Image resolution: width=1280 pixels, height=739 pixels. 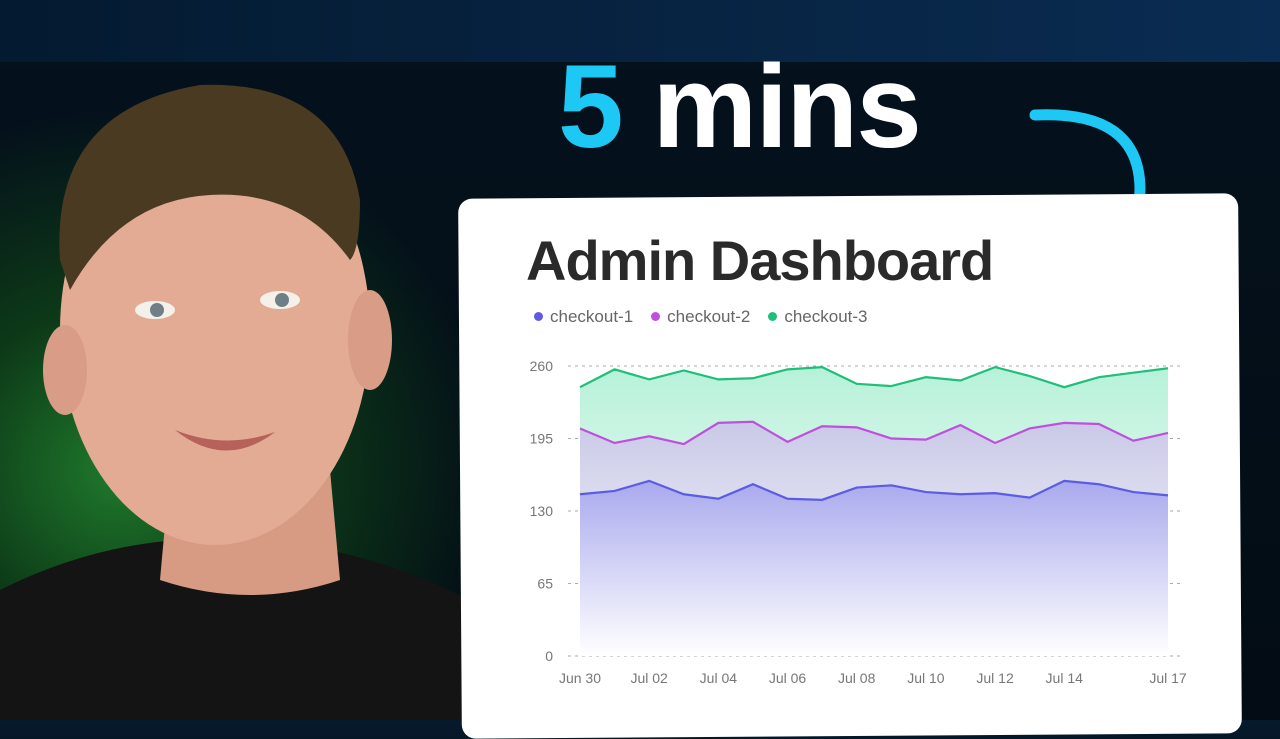 I want to click on x-tick-label: Jul 14, so click(x=1065, y=678).